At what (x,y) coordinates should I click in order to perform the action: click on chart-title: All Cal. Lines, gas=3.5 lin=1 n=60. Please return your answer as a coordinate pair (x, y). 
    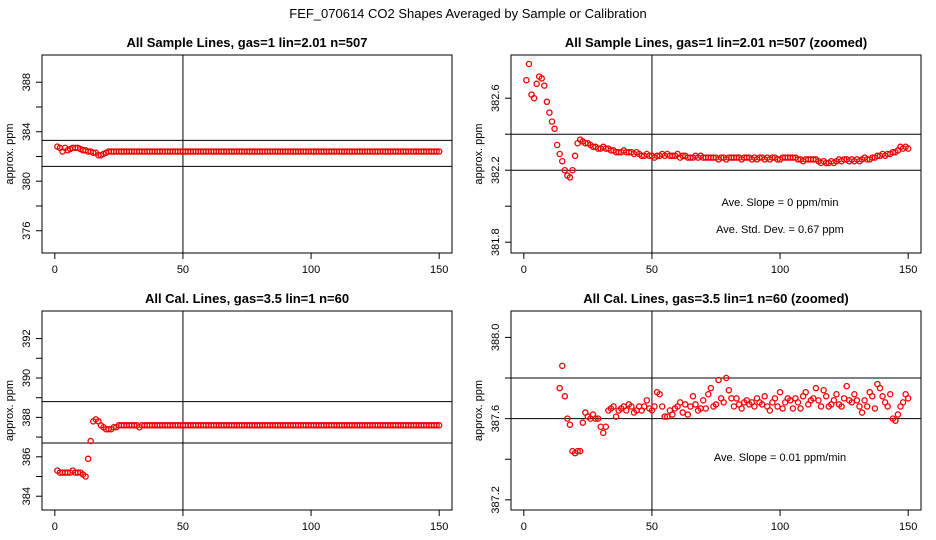
    Looking at the image, I should click on (247, 298).